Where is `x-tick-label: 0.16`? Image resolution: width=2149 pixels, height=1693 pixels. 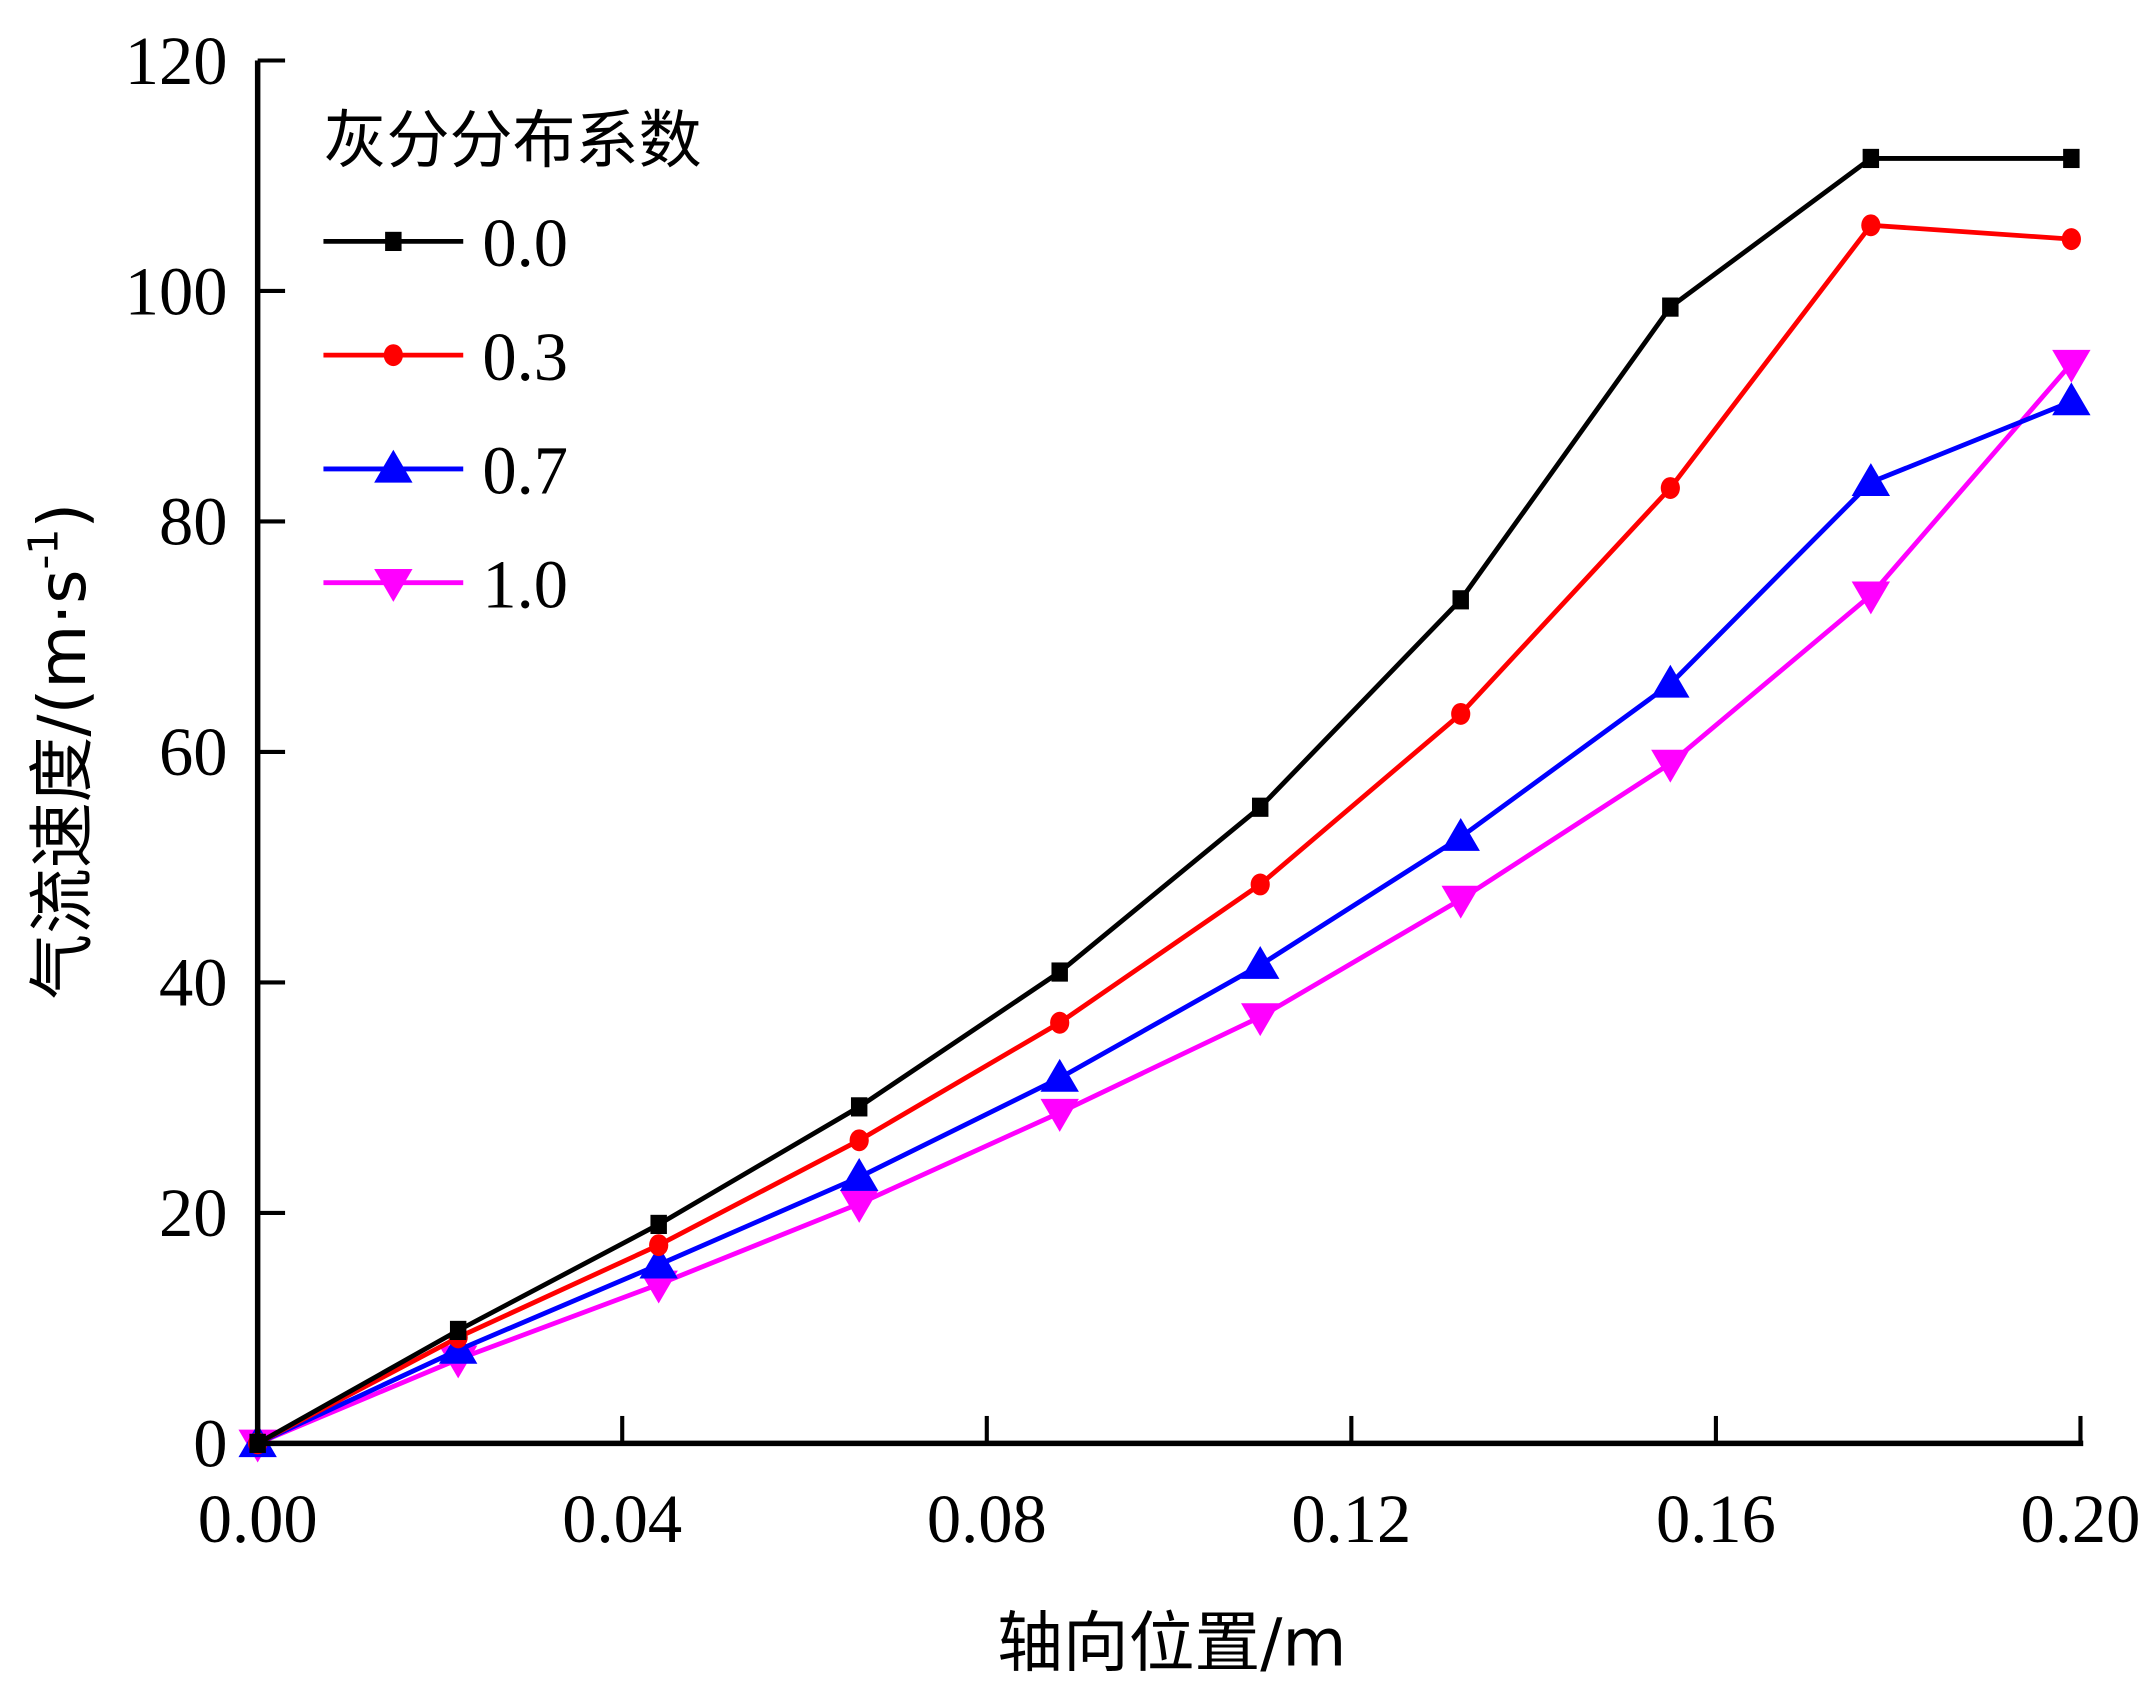
x-tick-label: 0.16 is located at coordinates (1716, 1519).